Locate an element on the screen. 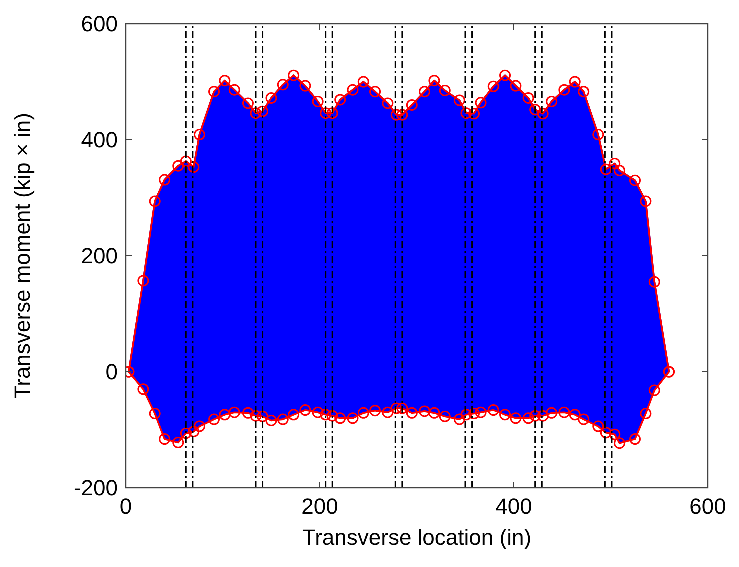 The width and height of the screenshot is (739, 567). y-tick-label: 0 is located at coordinates (112, 372).